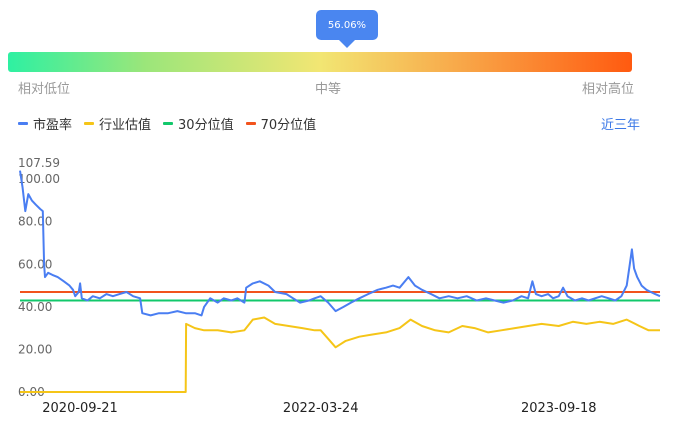 The image size is (686, 442). Describe the element at coordinates (168, 123) in the screenshot. I see `legend-swatch-p30` at that location.